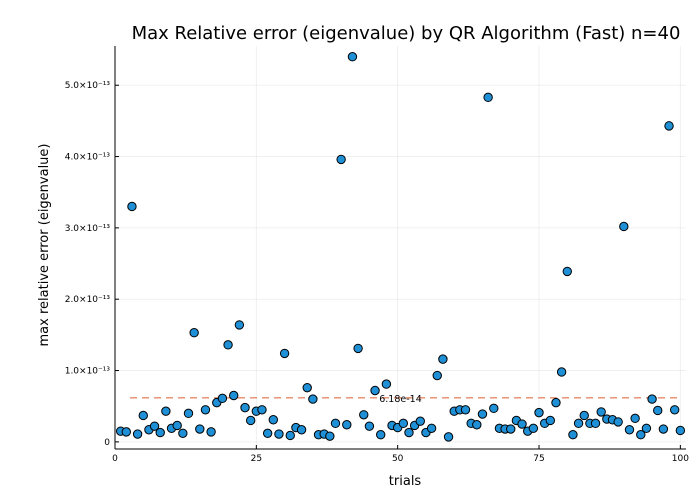 This screenshot has width=700, height=500. What do you see at coordinates (88, 372) in the screenshot?
I see `y-tick-label: 1.0×10⁻¹³` at bounding box center [88, 372].